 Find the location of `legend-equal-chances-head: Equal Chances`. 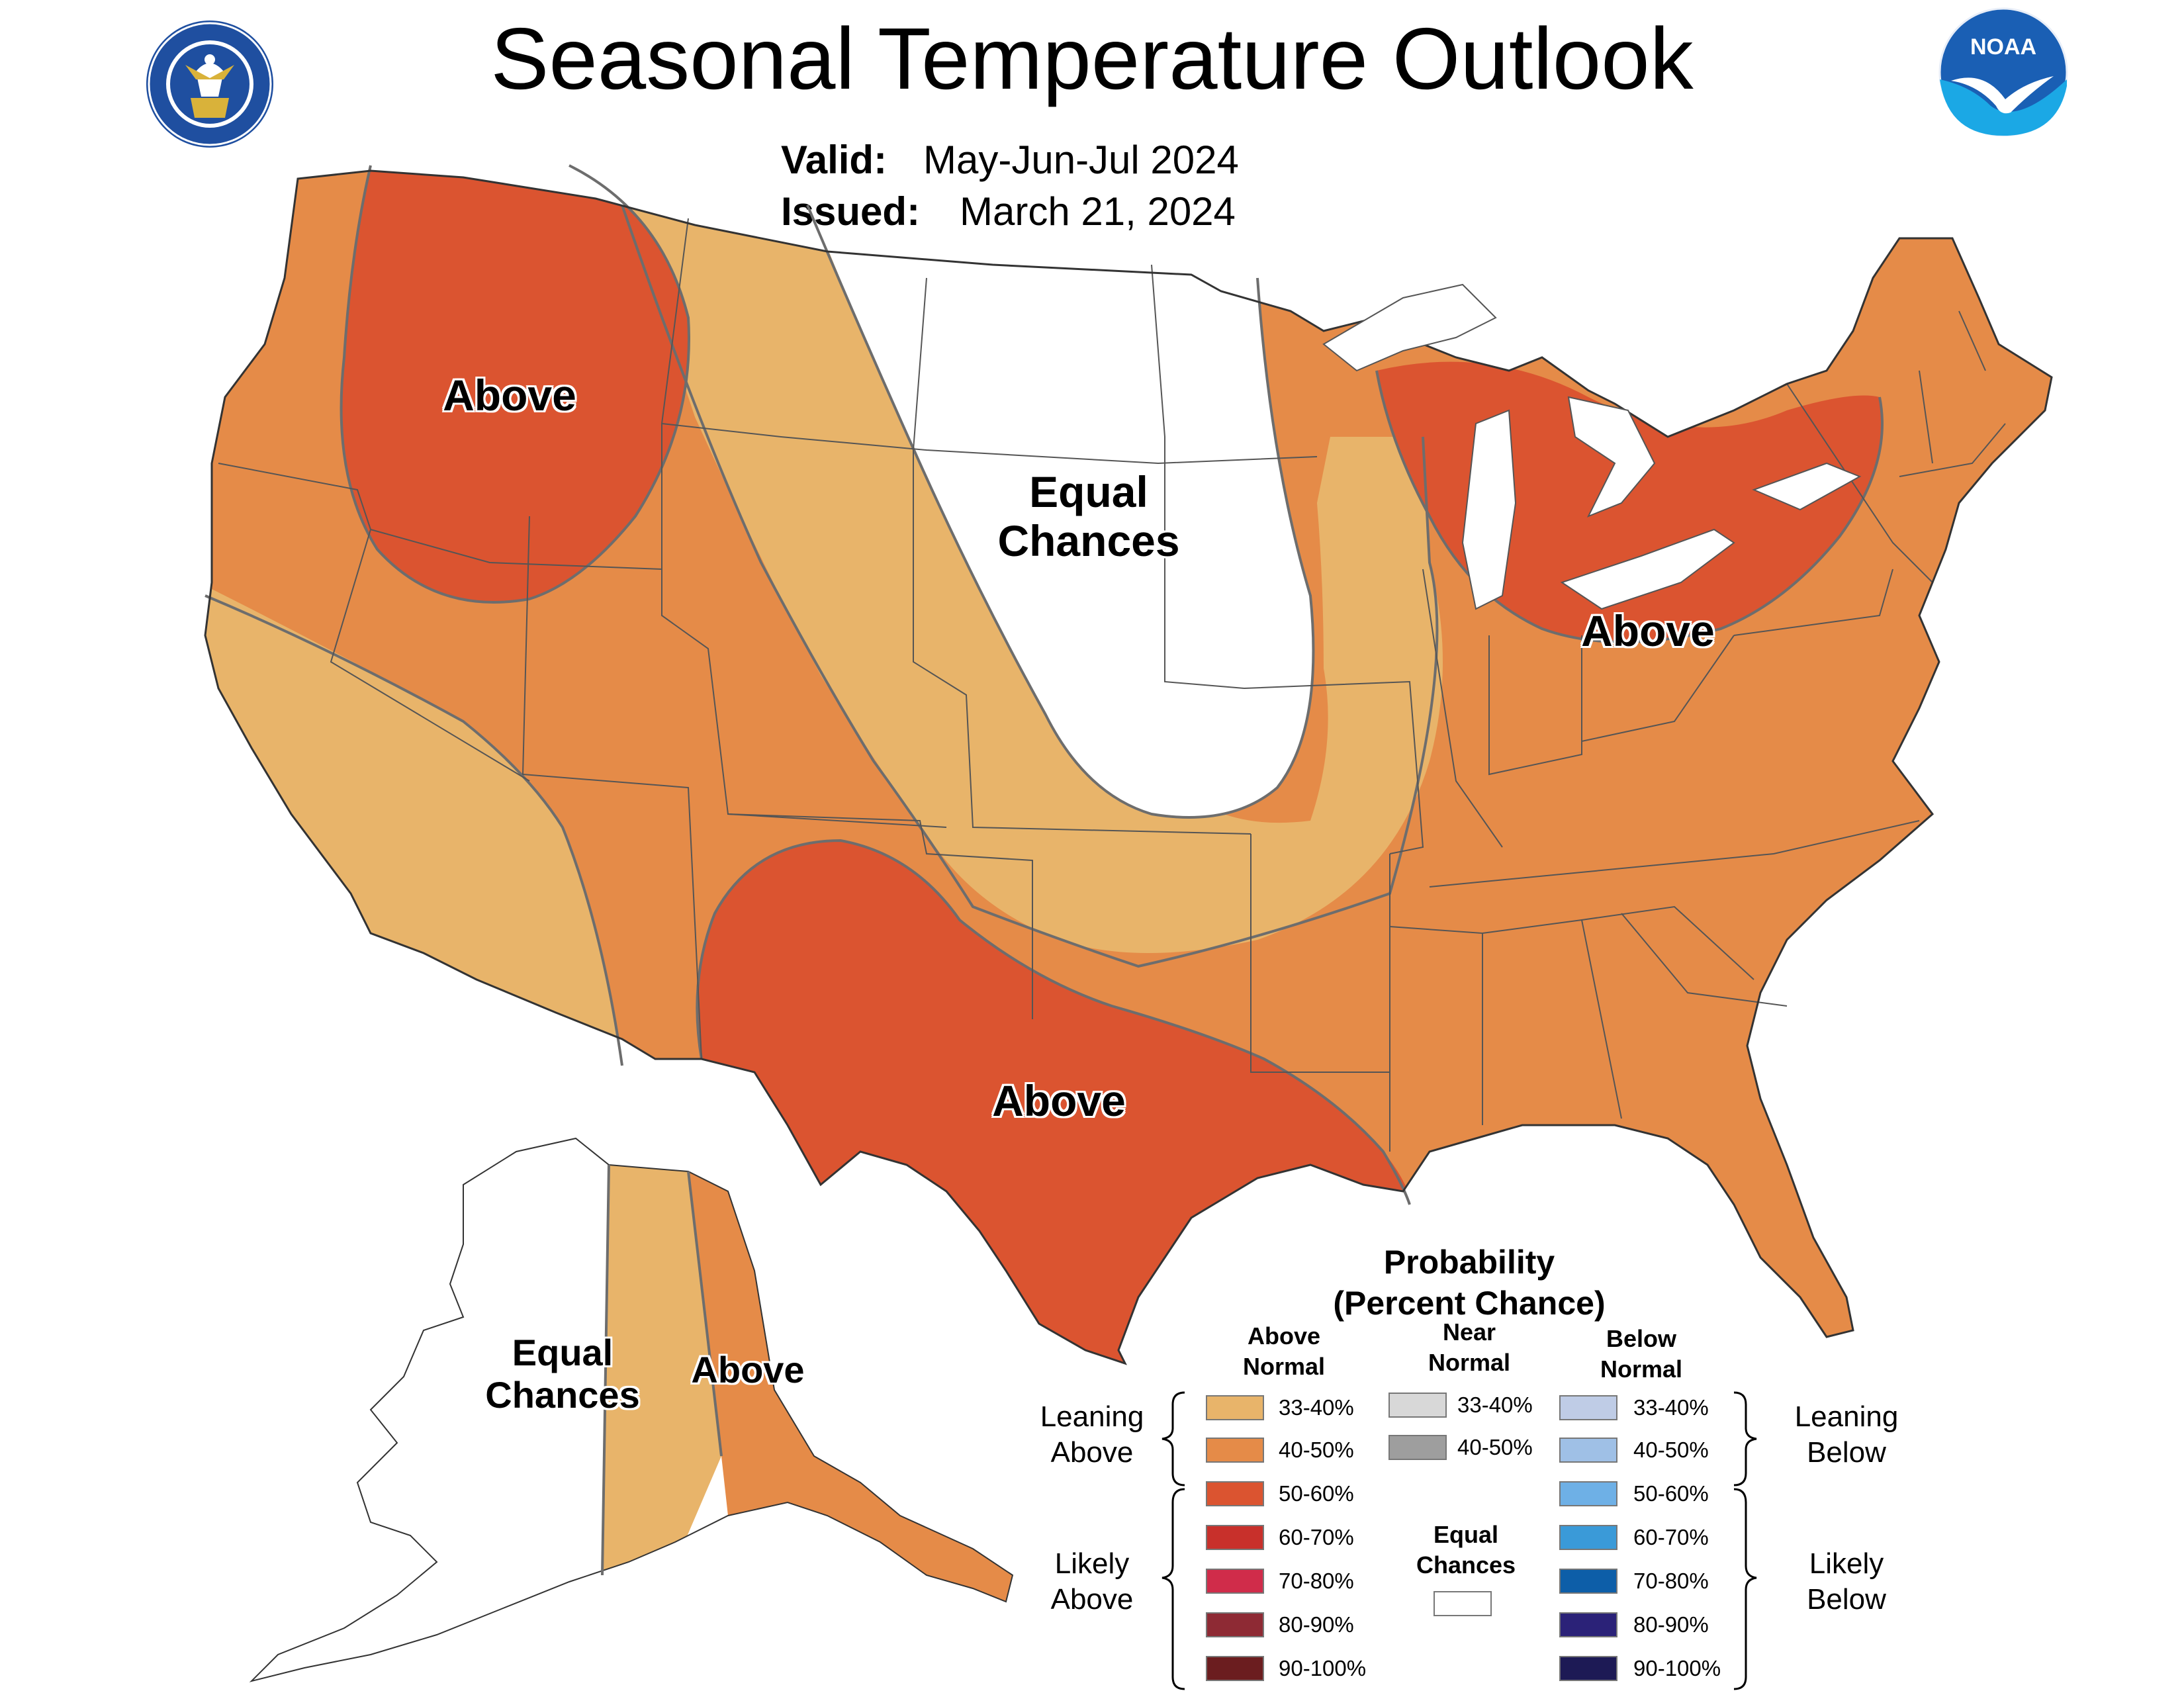

legend-equal-chances-head: Equal Chances is located at coordinates (1466, 1550).